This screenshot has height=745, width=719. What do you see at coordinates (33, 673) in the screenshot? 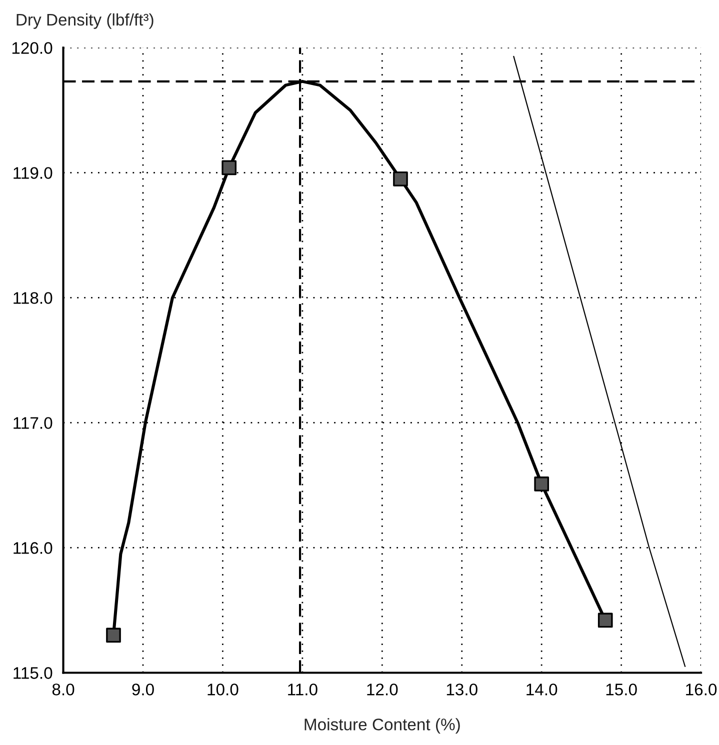
I see `y-tick-label: 115.0` at bounding box center [33, 673].